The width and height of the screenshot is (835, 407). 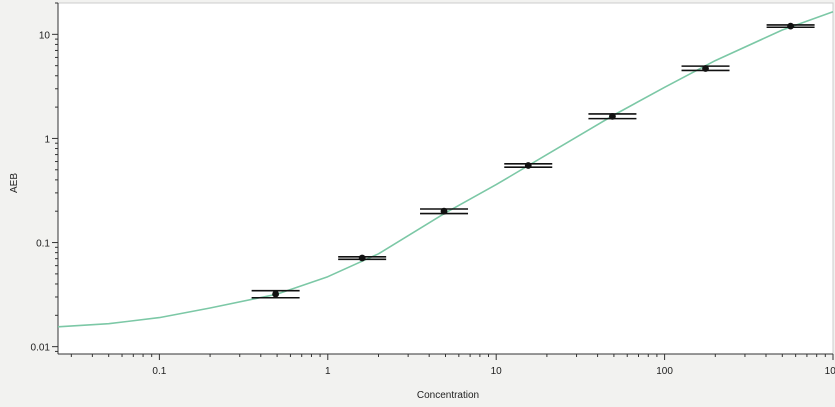 What do you see at coordinates (45, 178) in the screenshot?
I see `y-axis: 0.01 0.1 1 10` at bounding box center [45, 178].